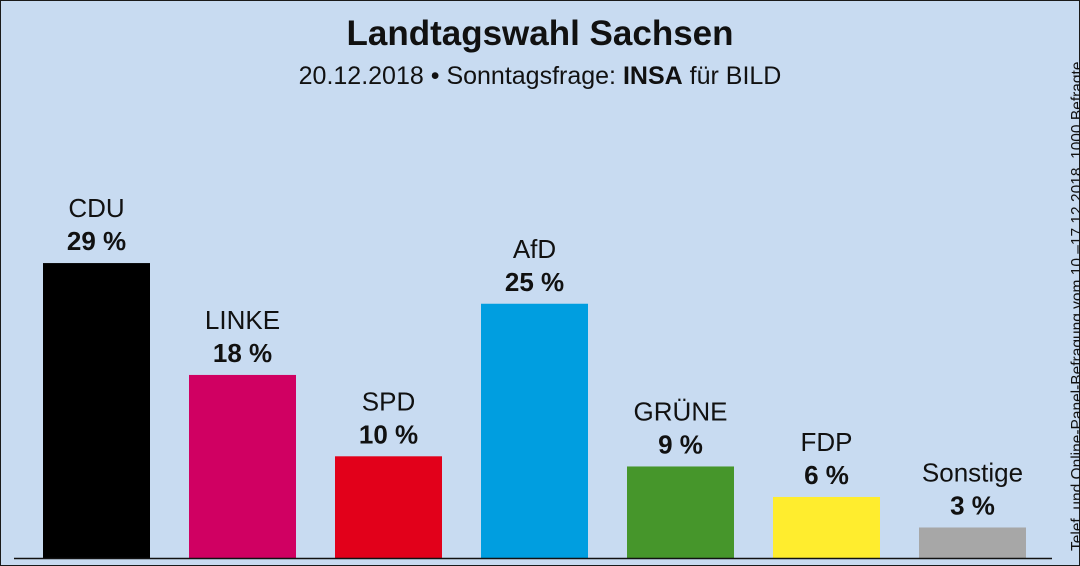 The width and height of the screenshot is (1080, 566). I want to click on bar-label-spd: SPD, so click(388, 401).